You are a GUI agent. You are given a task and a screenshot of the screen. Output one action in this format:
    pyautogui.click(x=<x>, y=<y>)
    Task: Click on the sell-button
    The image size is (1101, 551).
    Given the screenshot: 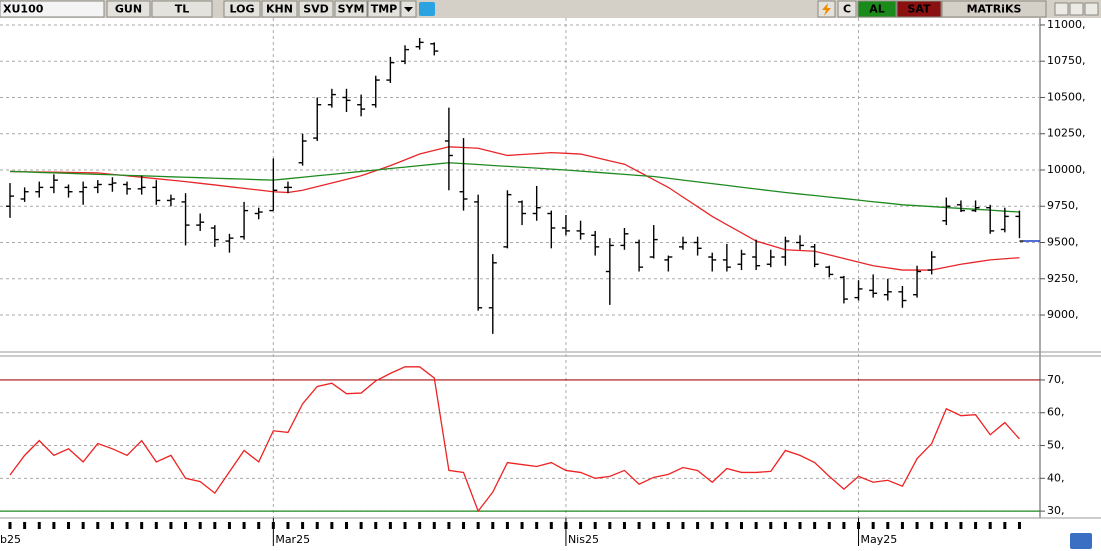 What is the action you would take?
    pyautogui.click(x=919, y=9)
    